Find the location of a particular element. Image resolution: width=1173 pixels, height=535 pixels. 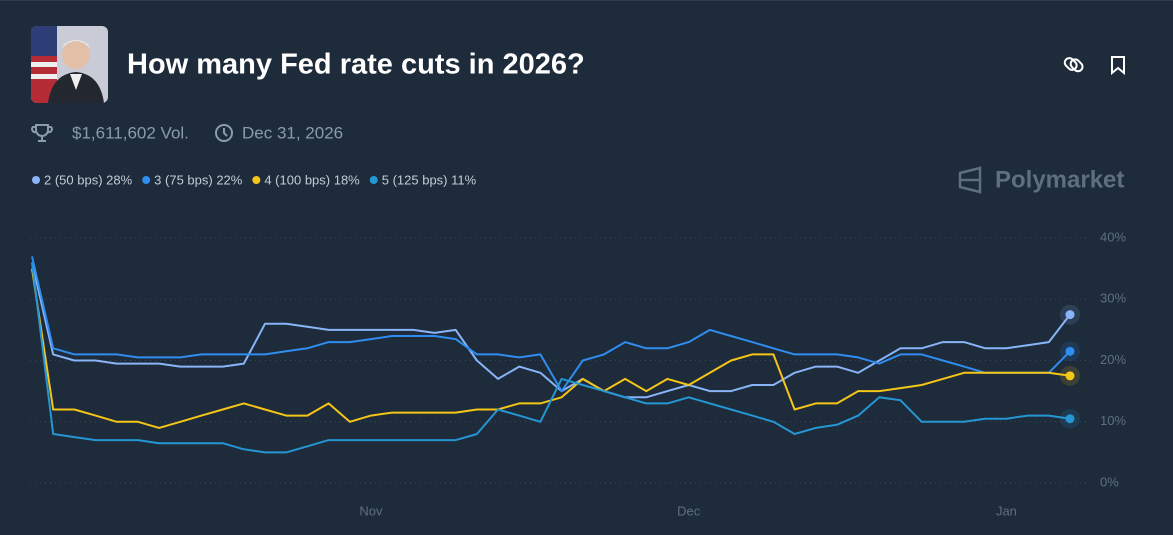

market-title: How many Fed rate cuts in 2026? is located at coordinates (356, 65).